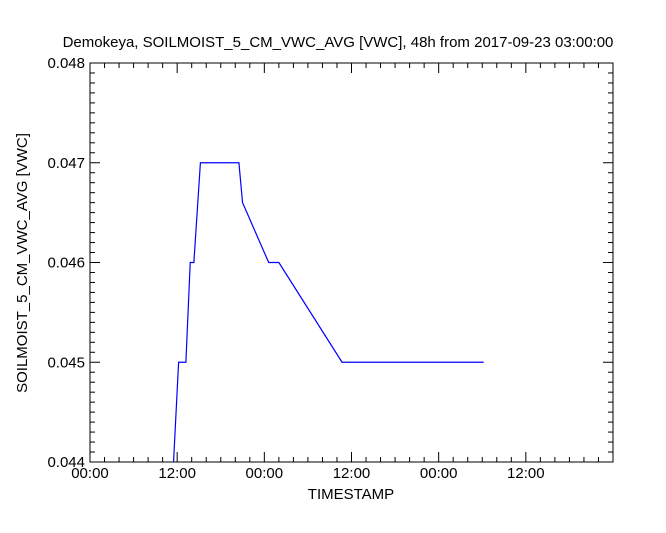 The image size is (666, 533). Describe the element at coordinates (66, 263) in the screenshot. I see `y-tick-label: 0.046` at that location.